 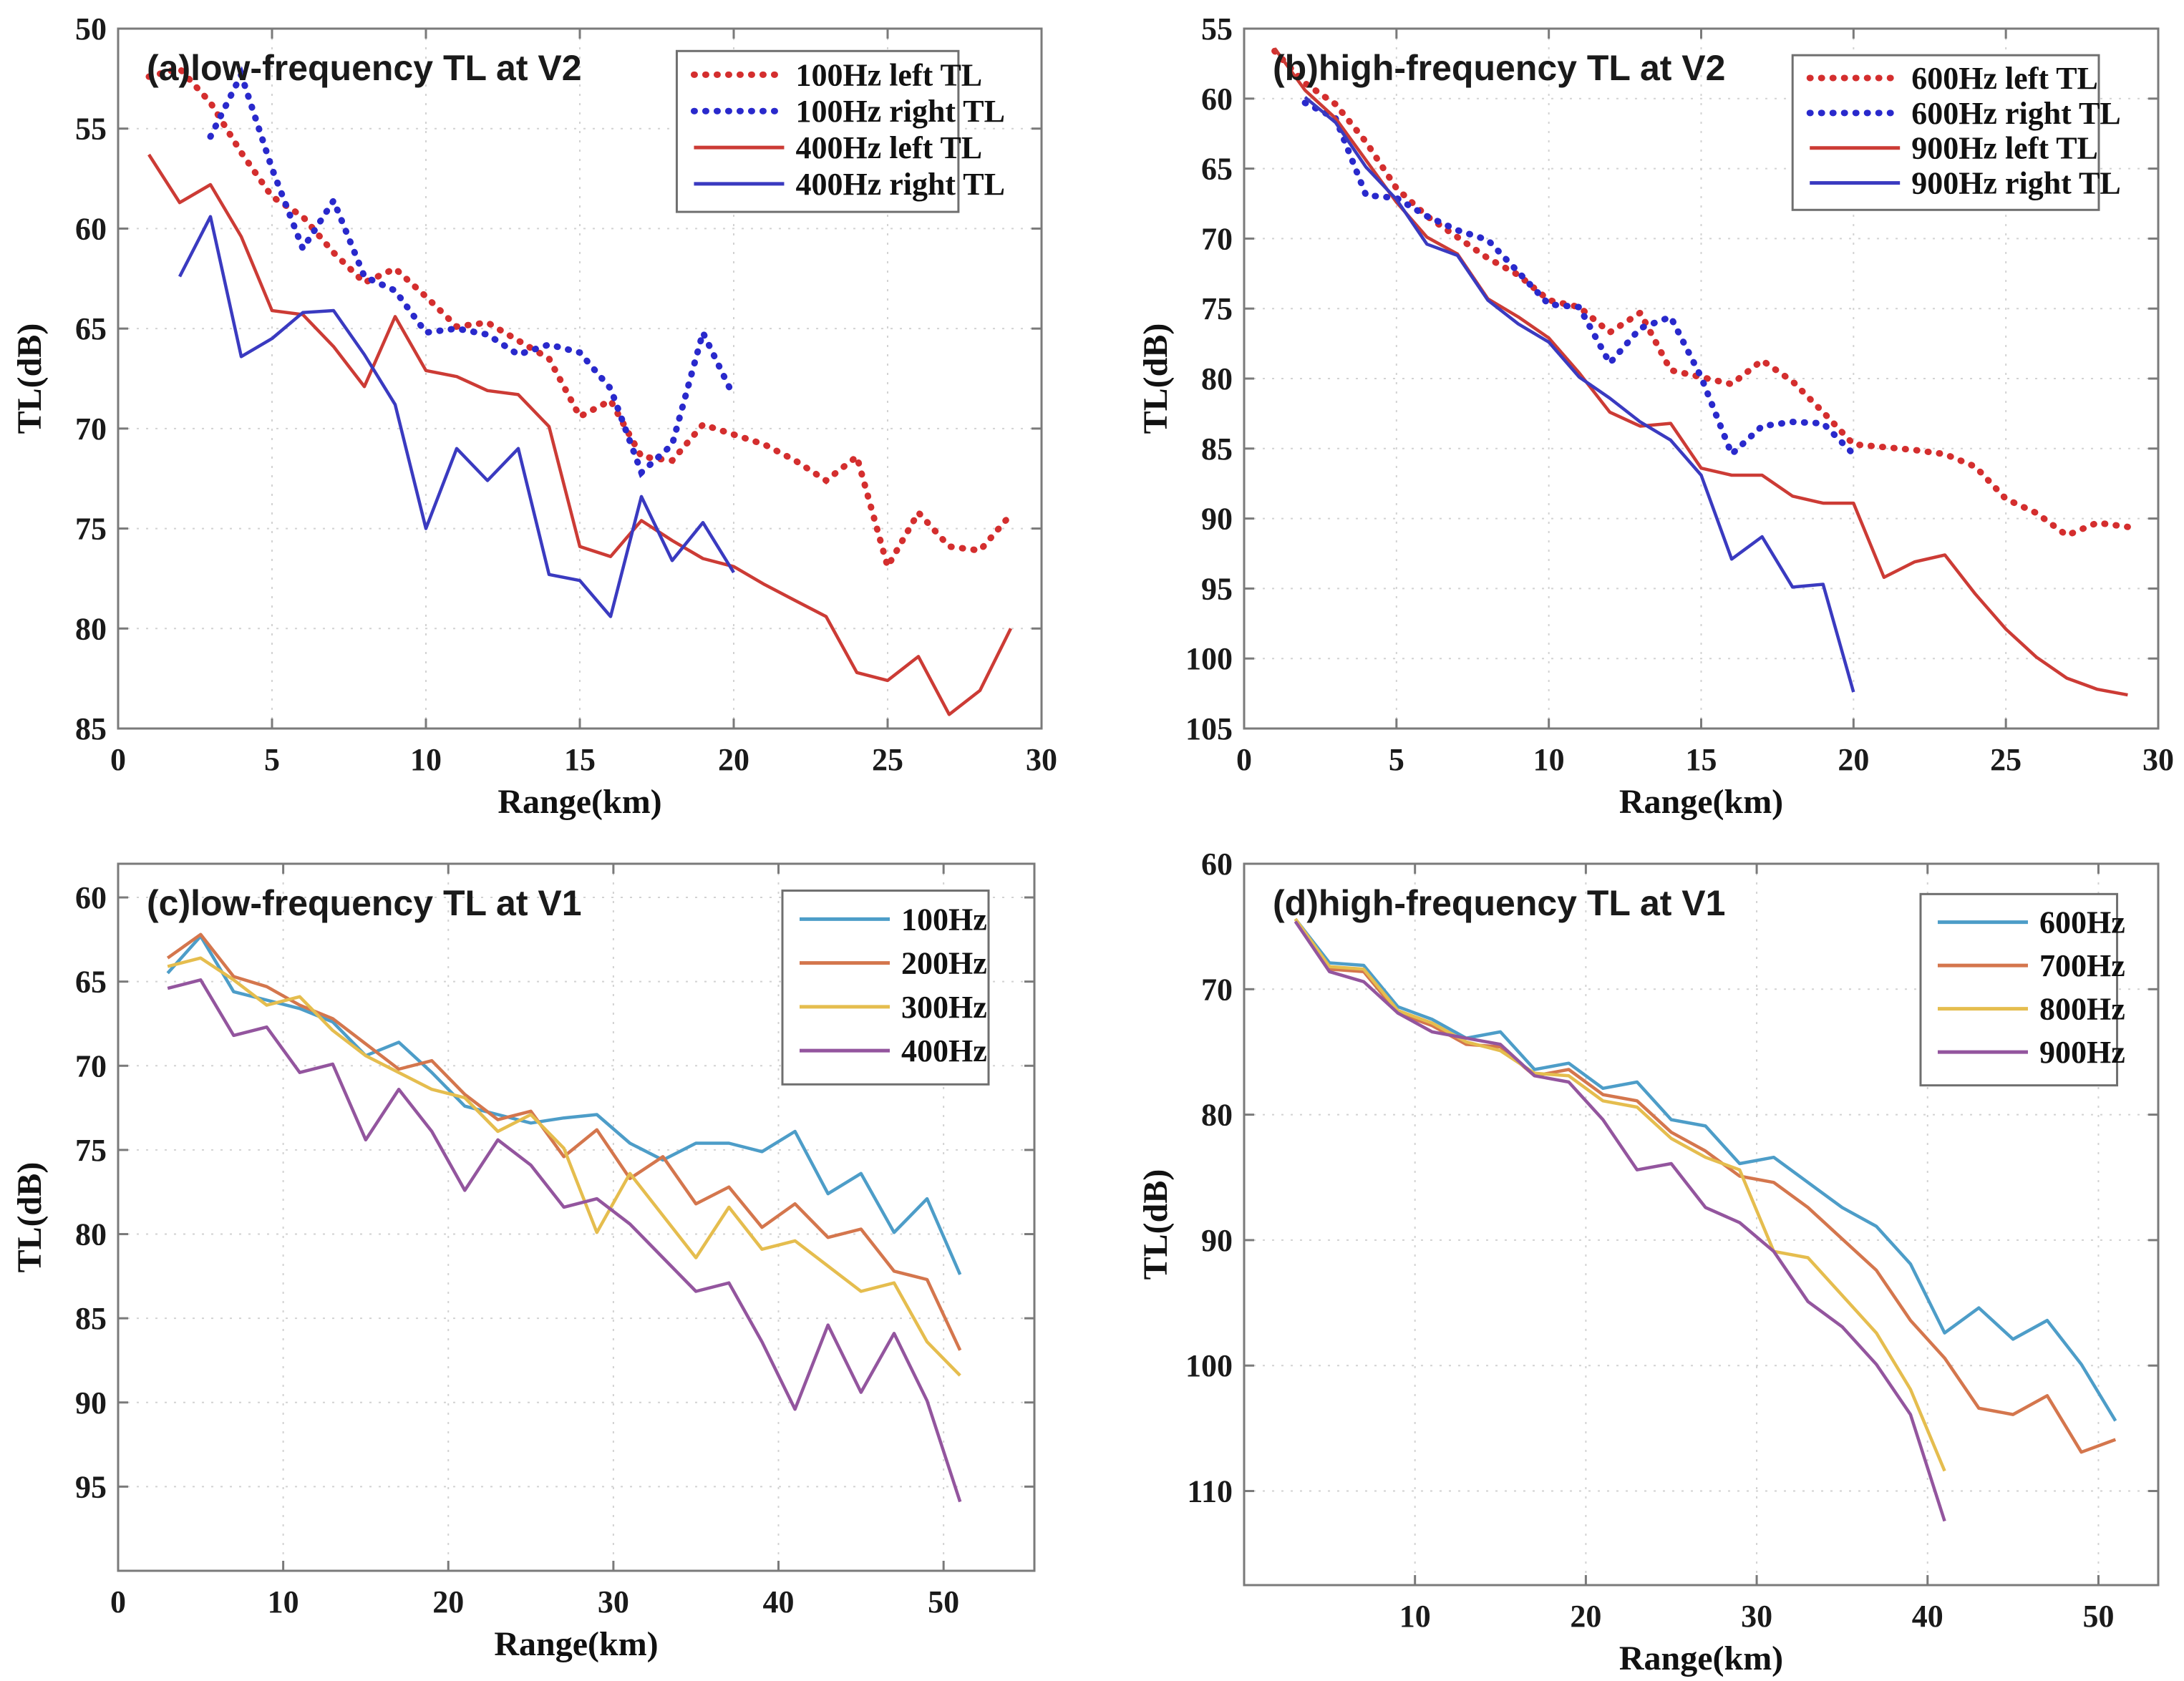 I want to click on panel-title: (c)low-frequency TL at V1, so click(x=364, y=903).